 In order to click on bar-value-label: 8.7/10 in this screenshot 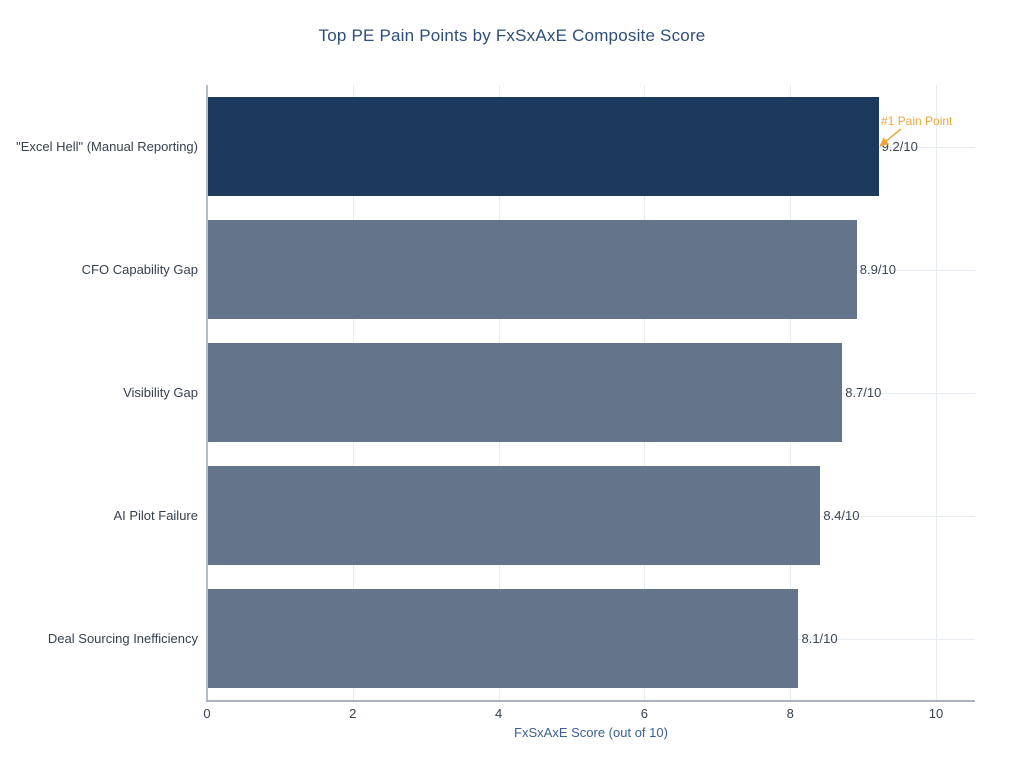, I will do `click(863, 392)`.